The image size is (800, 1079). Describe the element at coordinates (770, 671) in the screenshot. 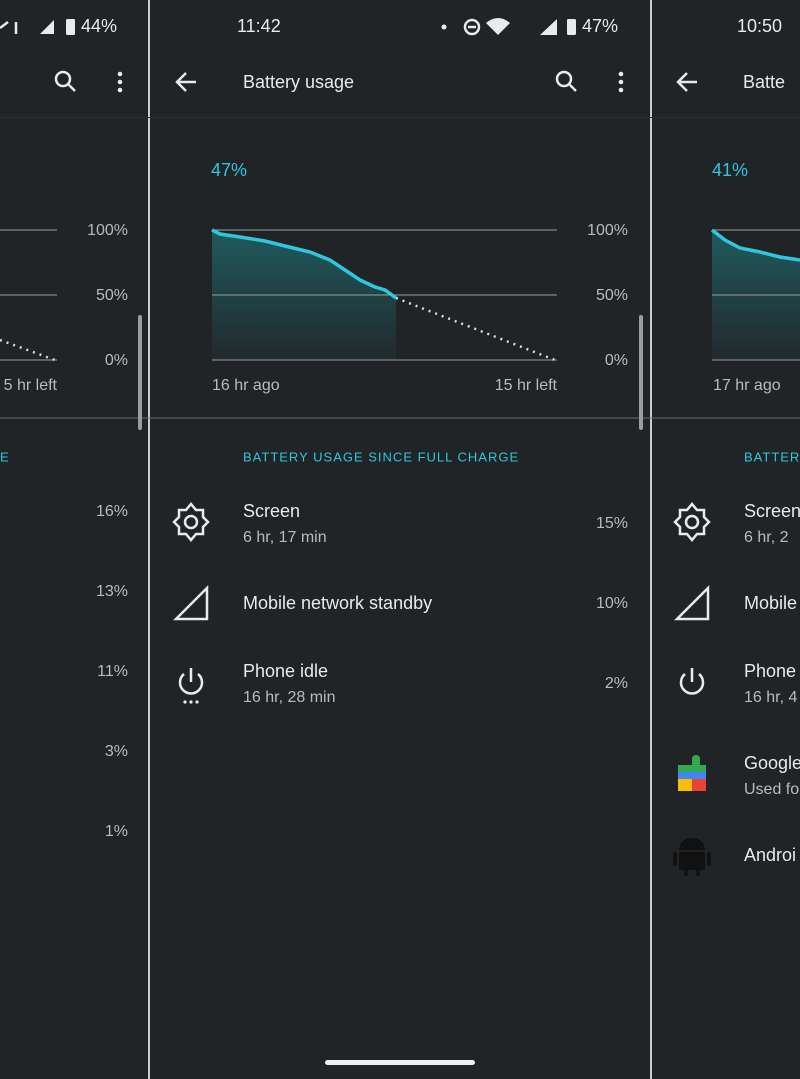

I see `item-name: Phone` at that location.